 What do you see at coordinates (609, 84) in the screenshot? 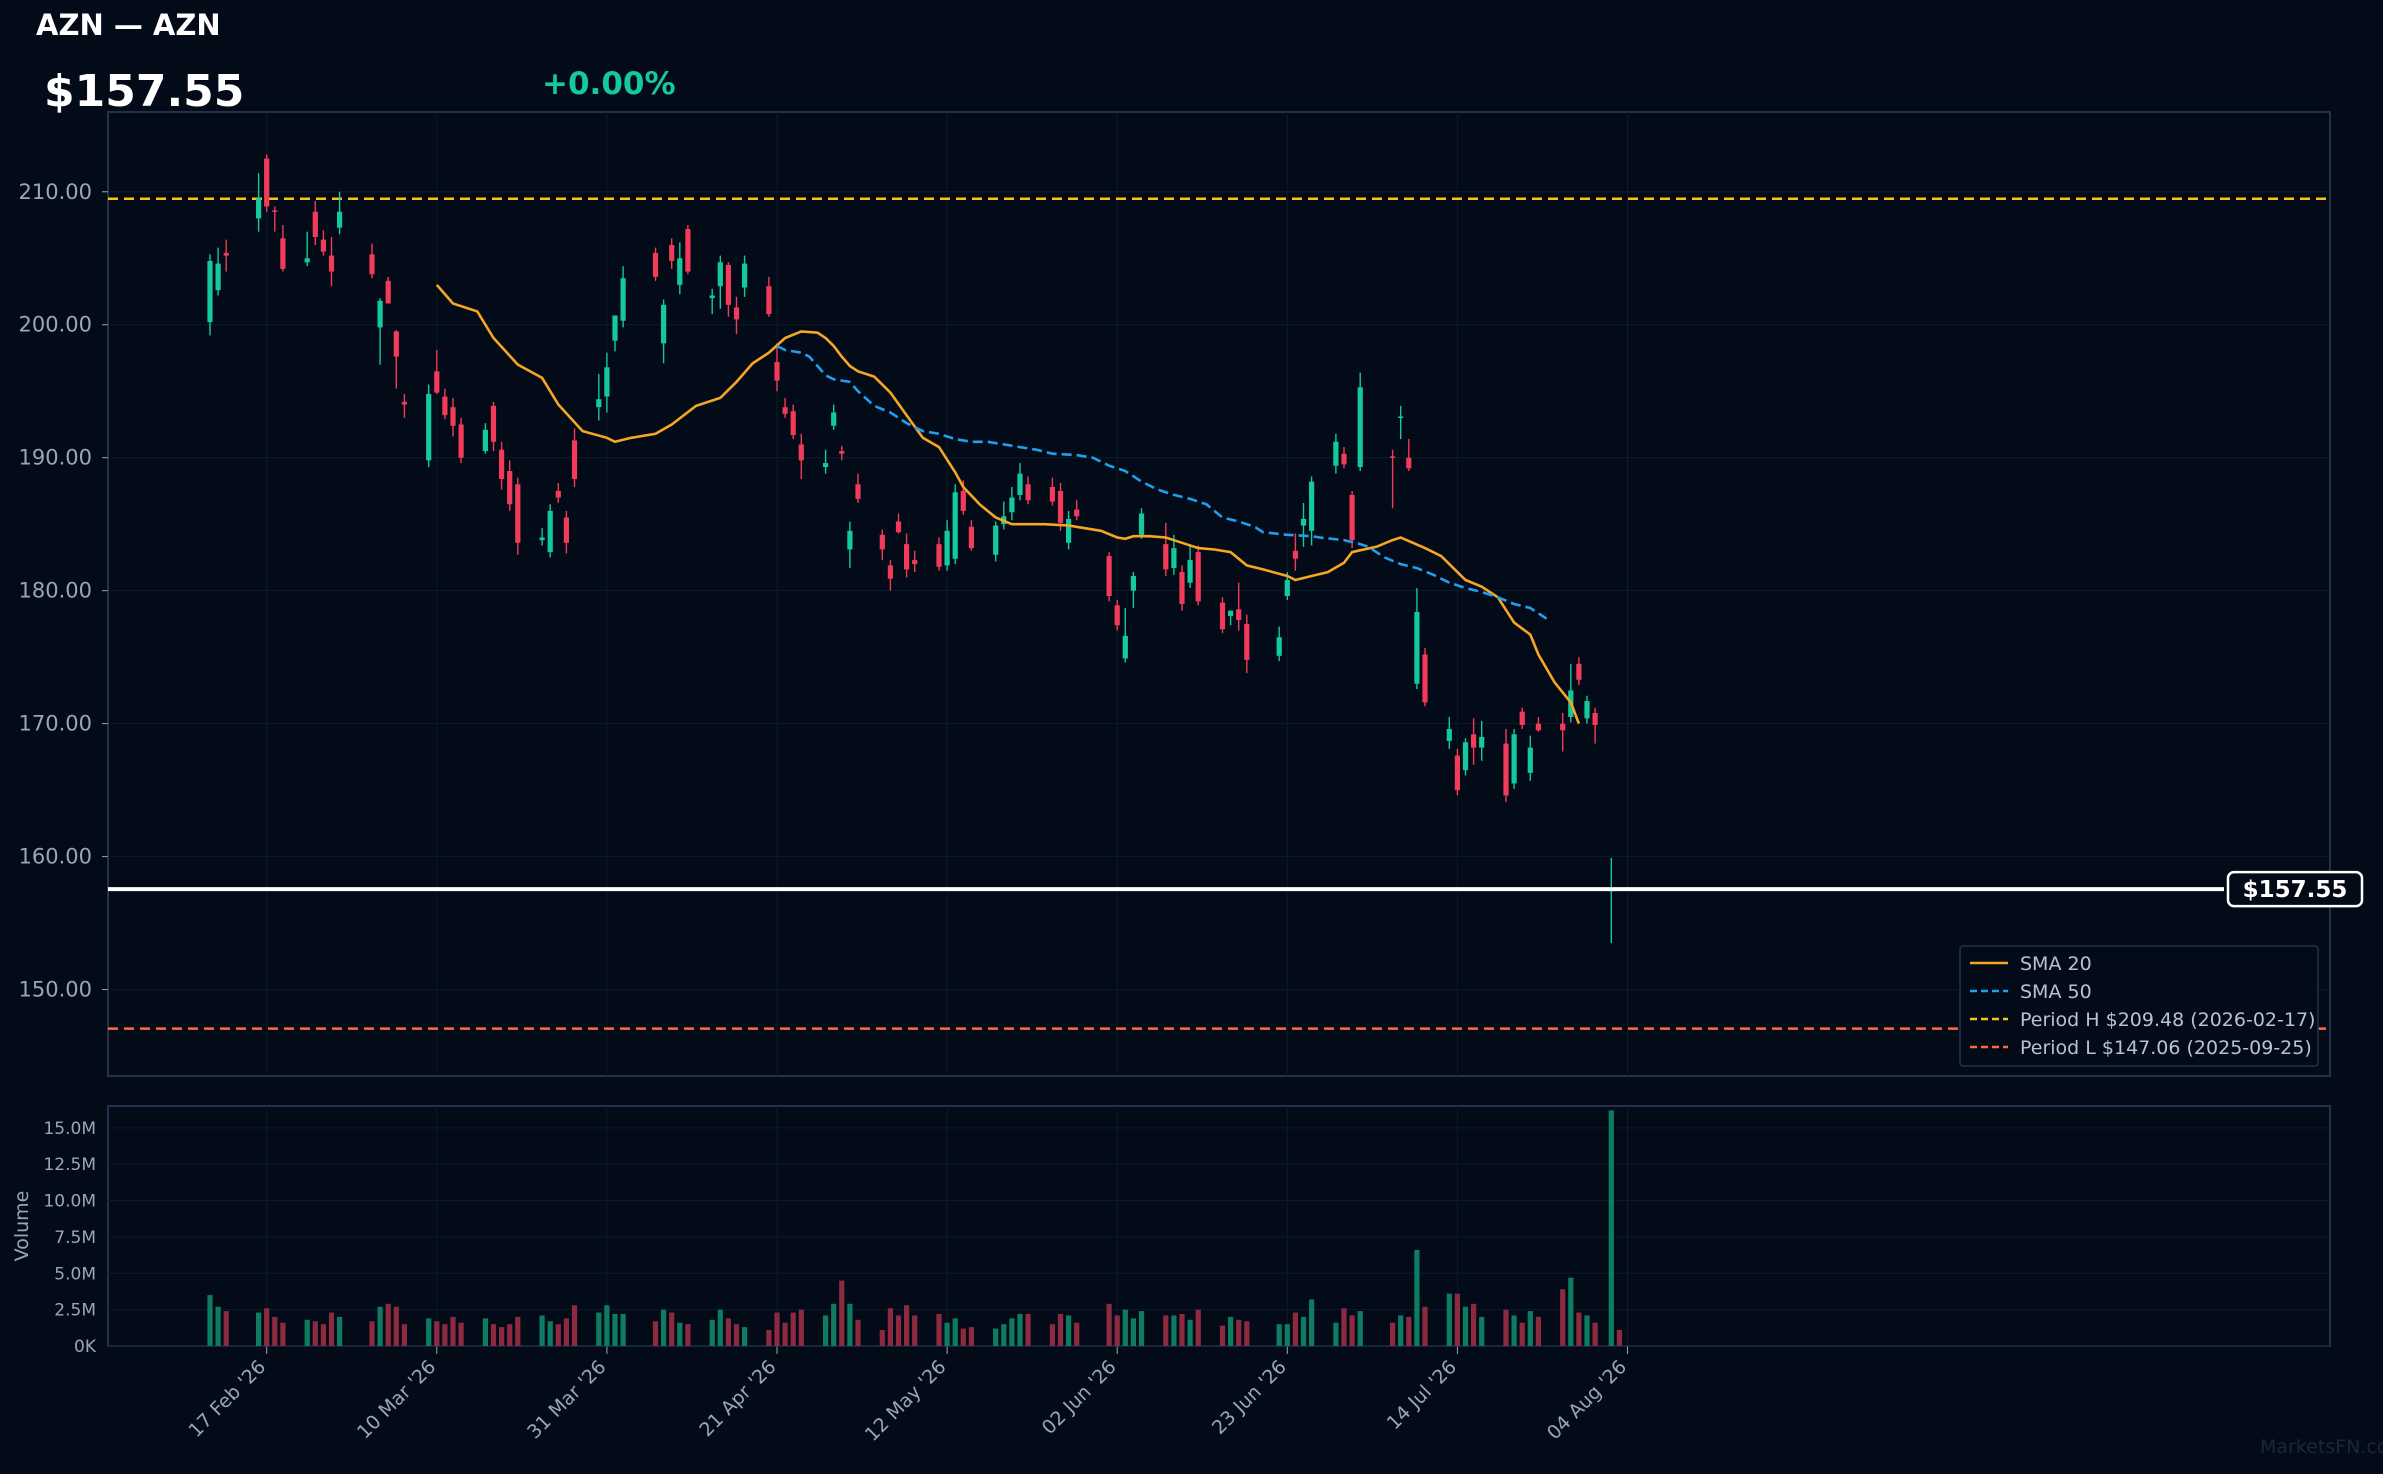
I see `price-change: +0.00%` at bounding box center [609, 84].